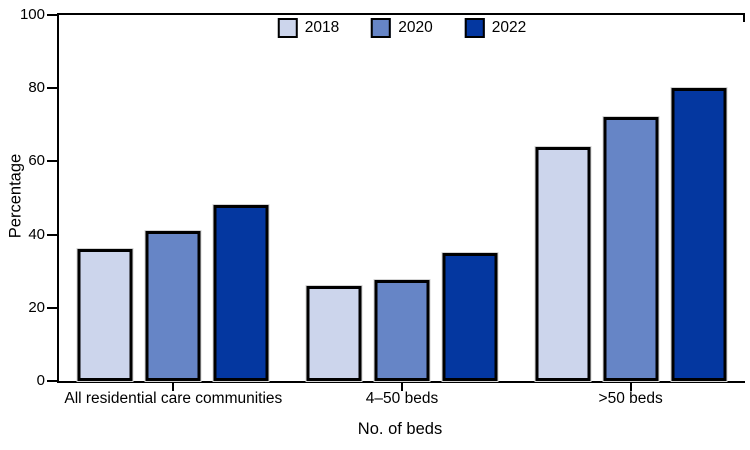 This screenshot has height=450, width=750. Describe the element at coordinates (287, 28) in the screenshot. I see `legend-swatch-2018` at that location.